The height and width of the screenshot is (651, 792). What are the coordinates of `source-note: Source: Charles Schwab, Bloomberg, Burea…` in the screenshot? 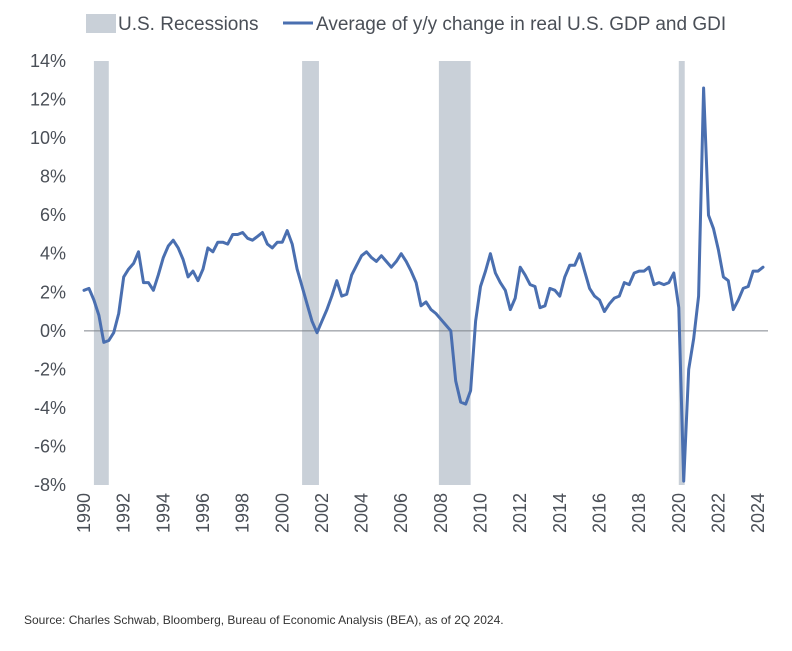 It's located at (264, 620).